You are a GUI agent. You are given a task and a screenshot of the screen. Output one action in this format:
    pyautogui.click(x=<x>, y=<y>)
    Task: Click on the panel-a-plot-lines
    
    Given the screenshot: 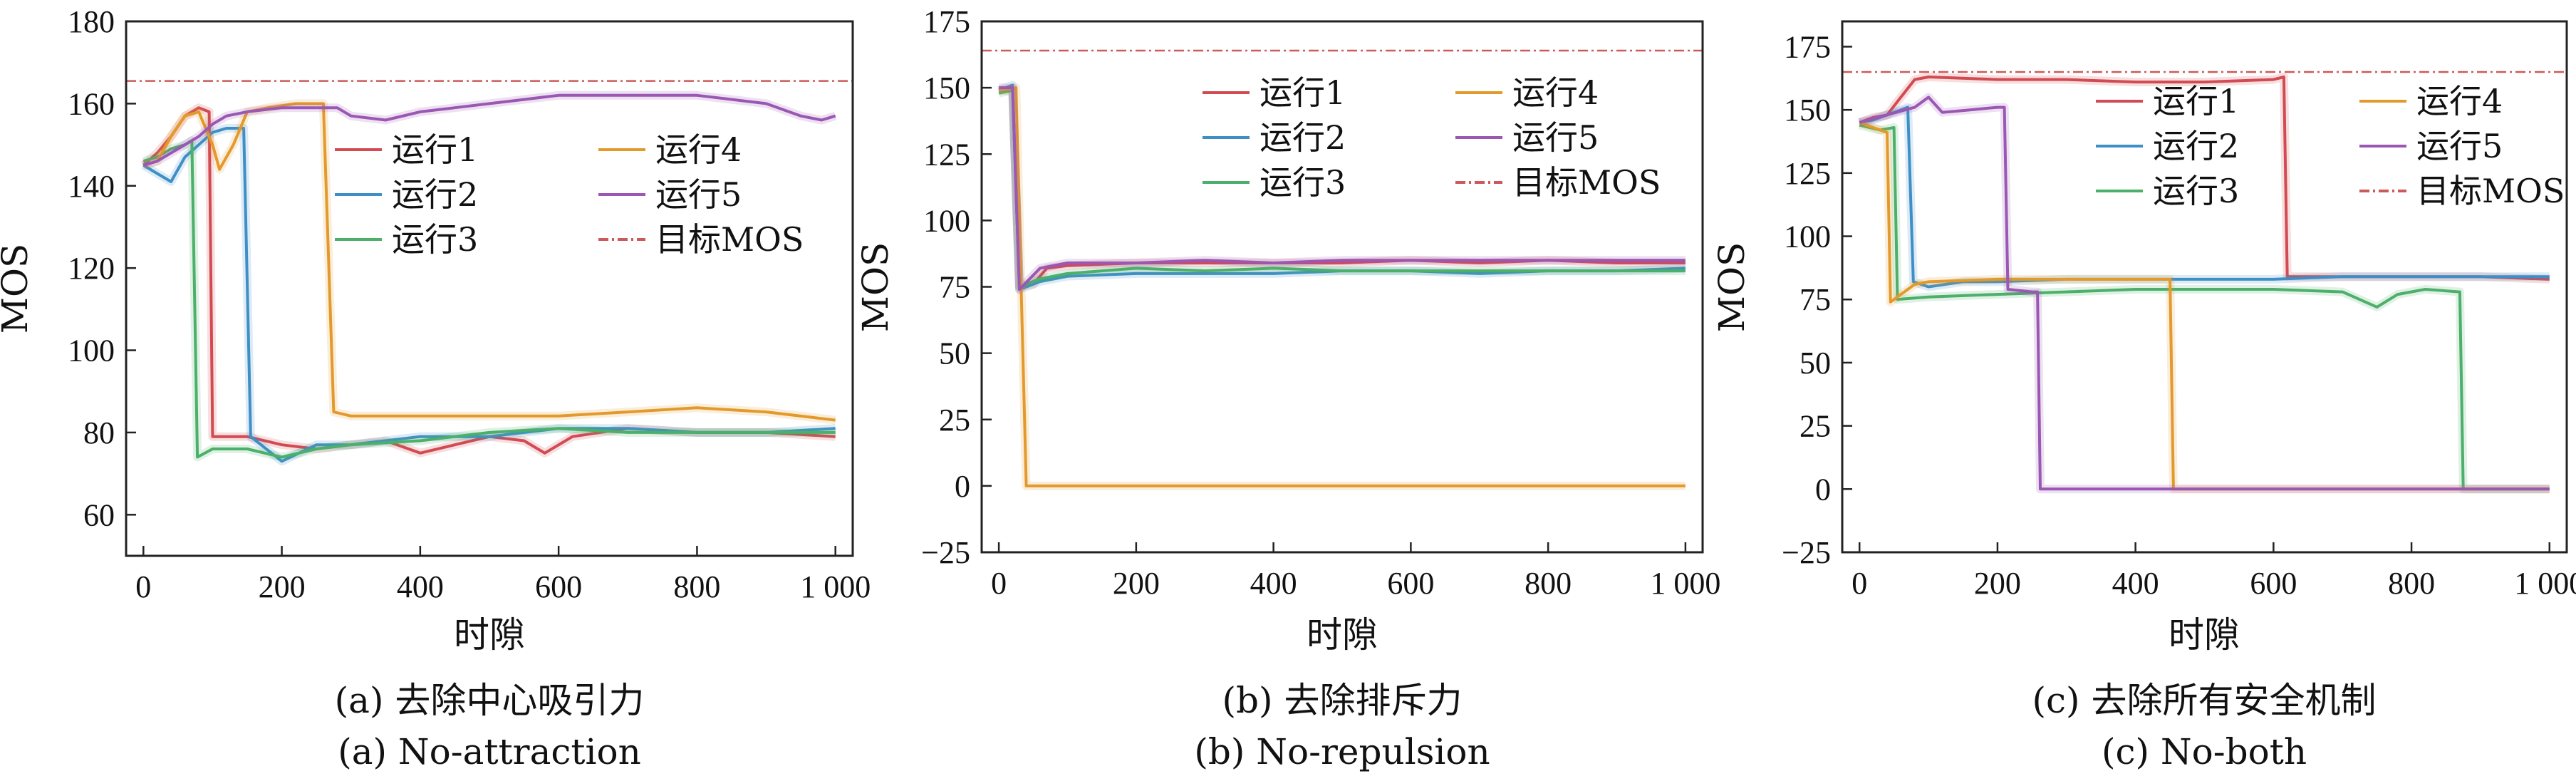 What is the action you would take?
    pyautogui.click(x=489, y=273)
    